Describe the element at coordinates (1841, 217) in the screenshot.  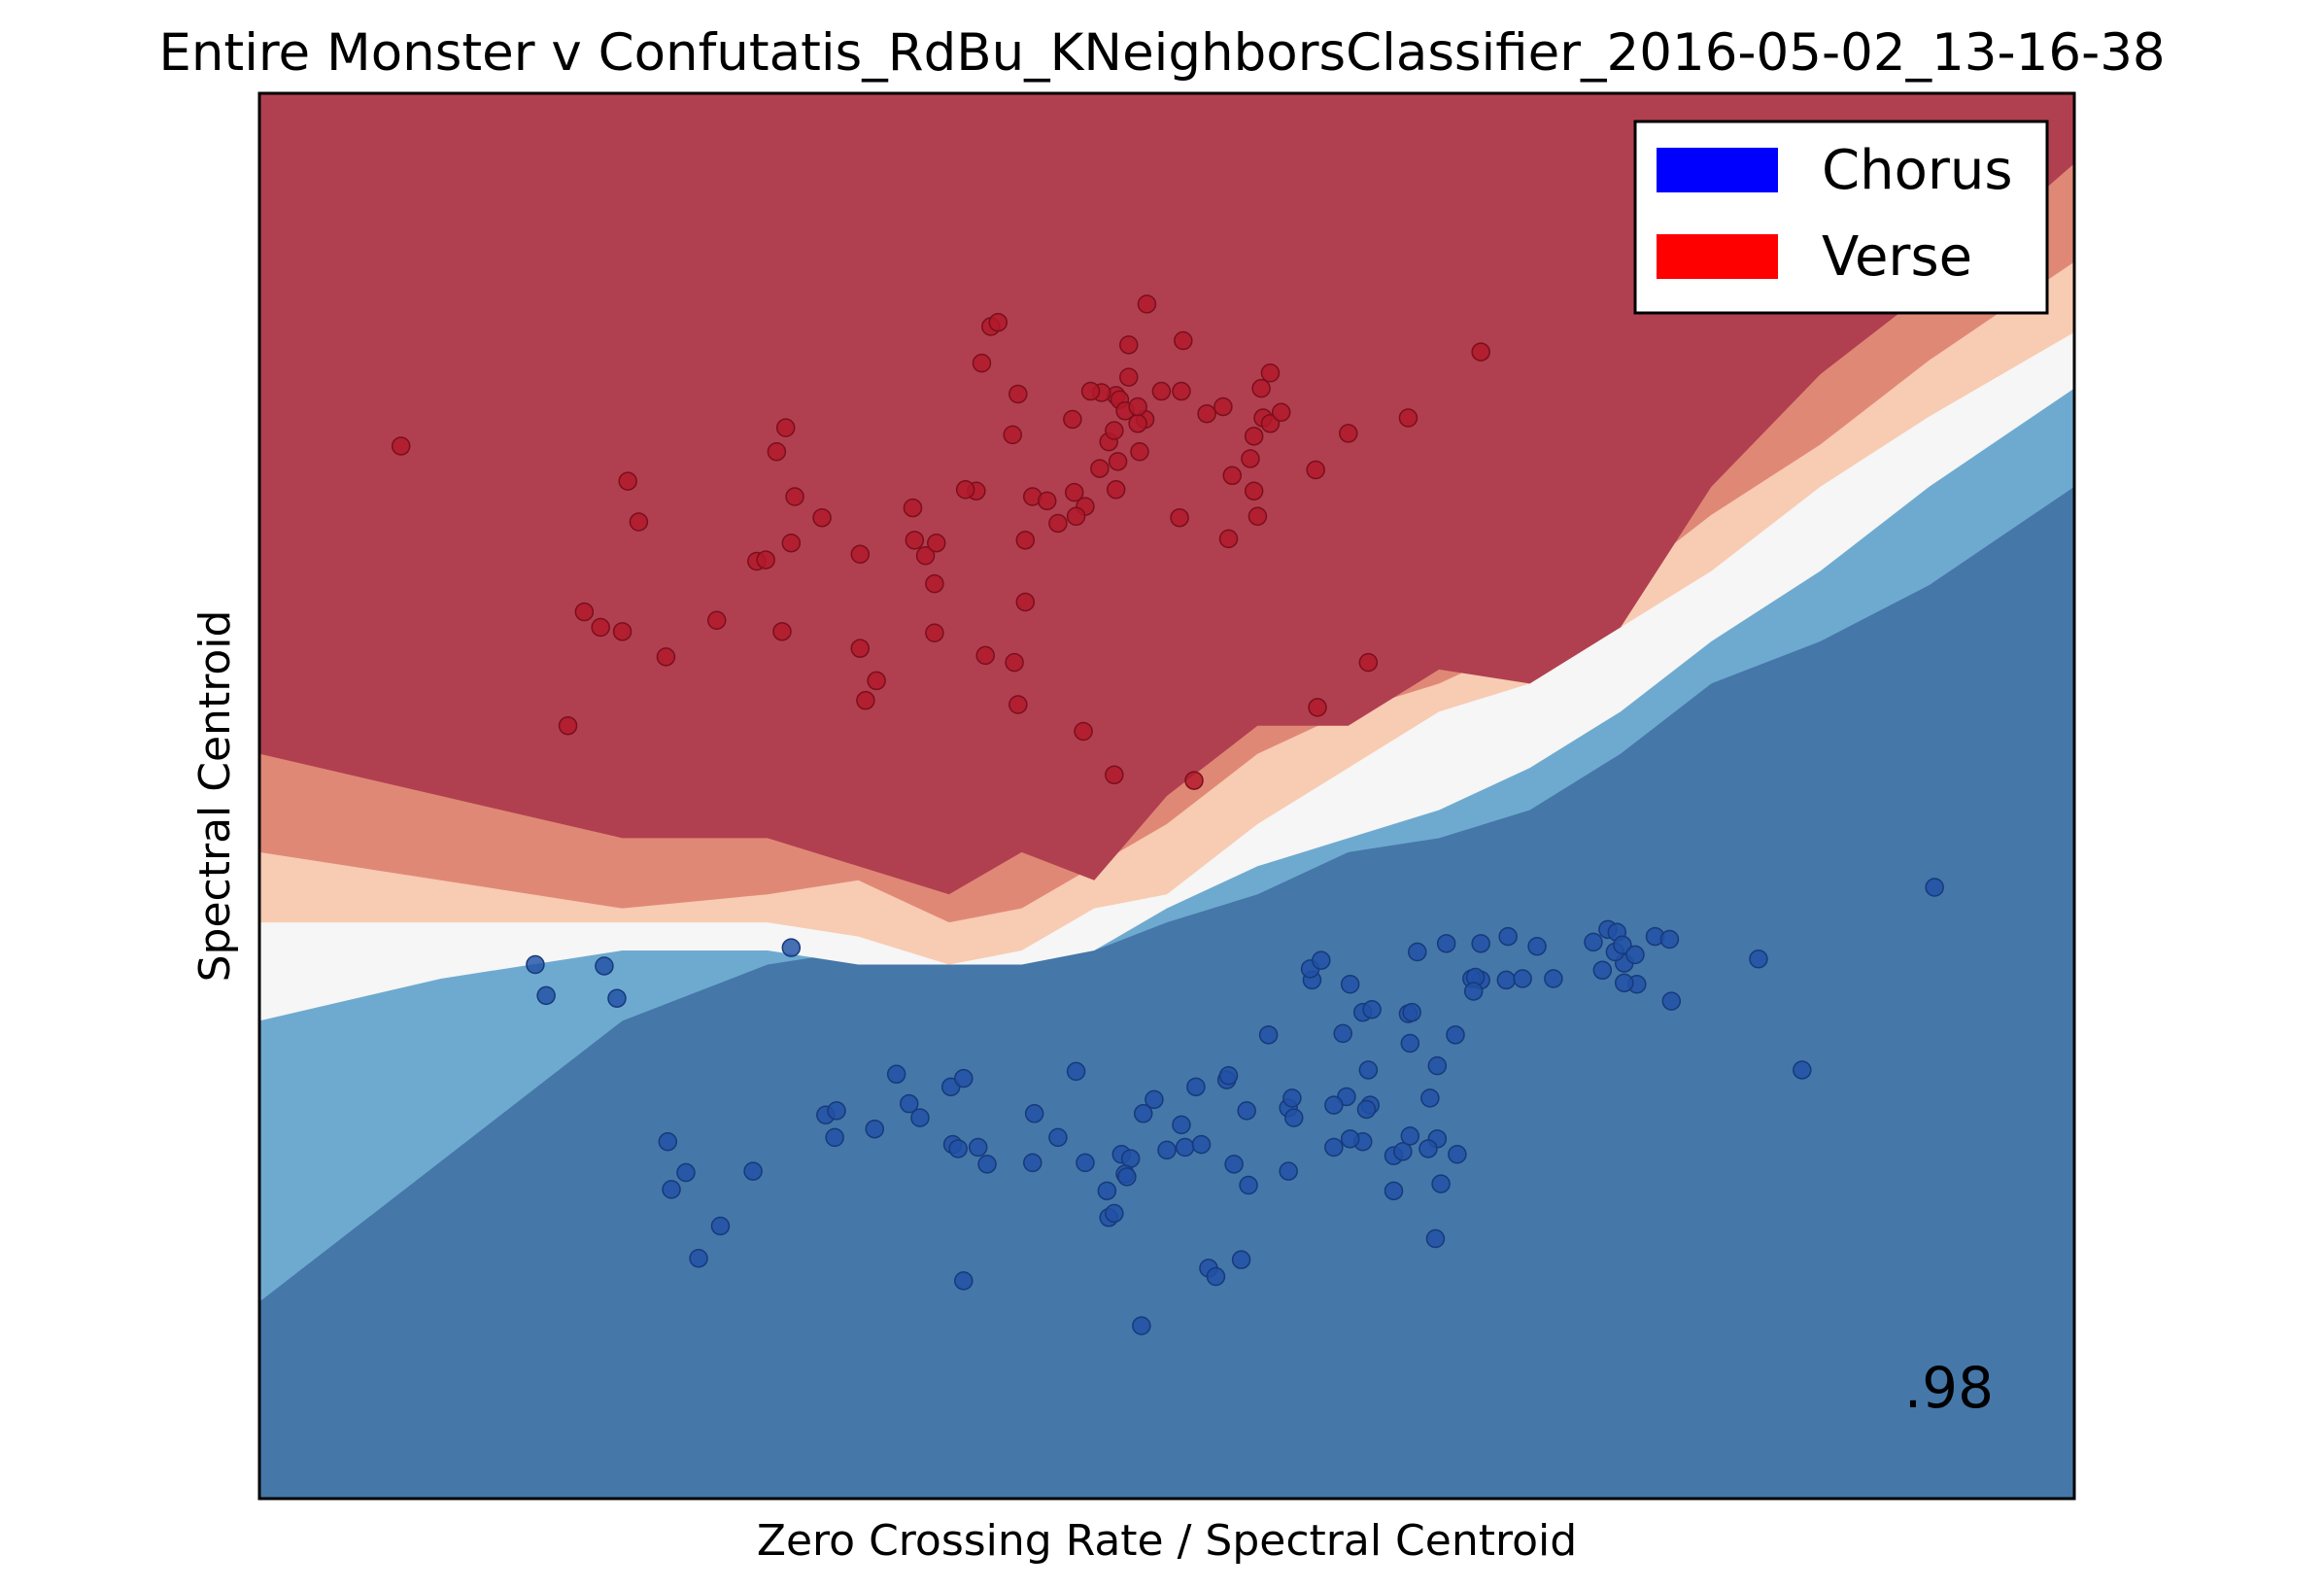
I see `legend: Chorus Verse` at that location.